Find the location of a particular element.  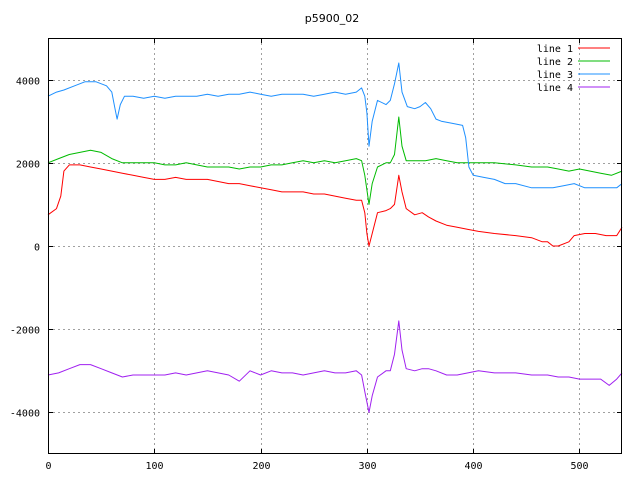

legend-label: line 4 is located at coordinates (555, 88).